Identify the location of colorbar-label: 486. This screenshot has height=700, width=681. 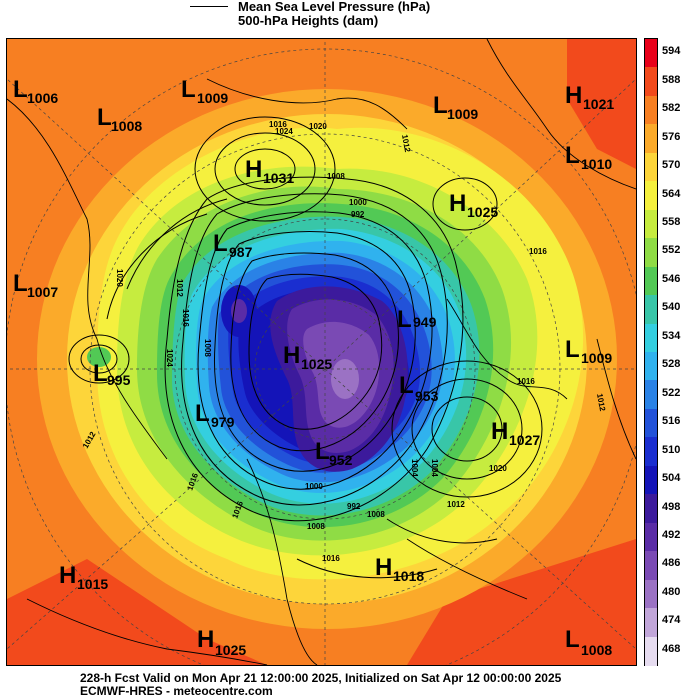
(671, 563).